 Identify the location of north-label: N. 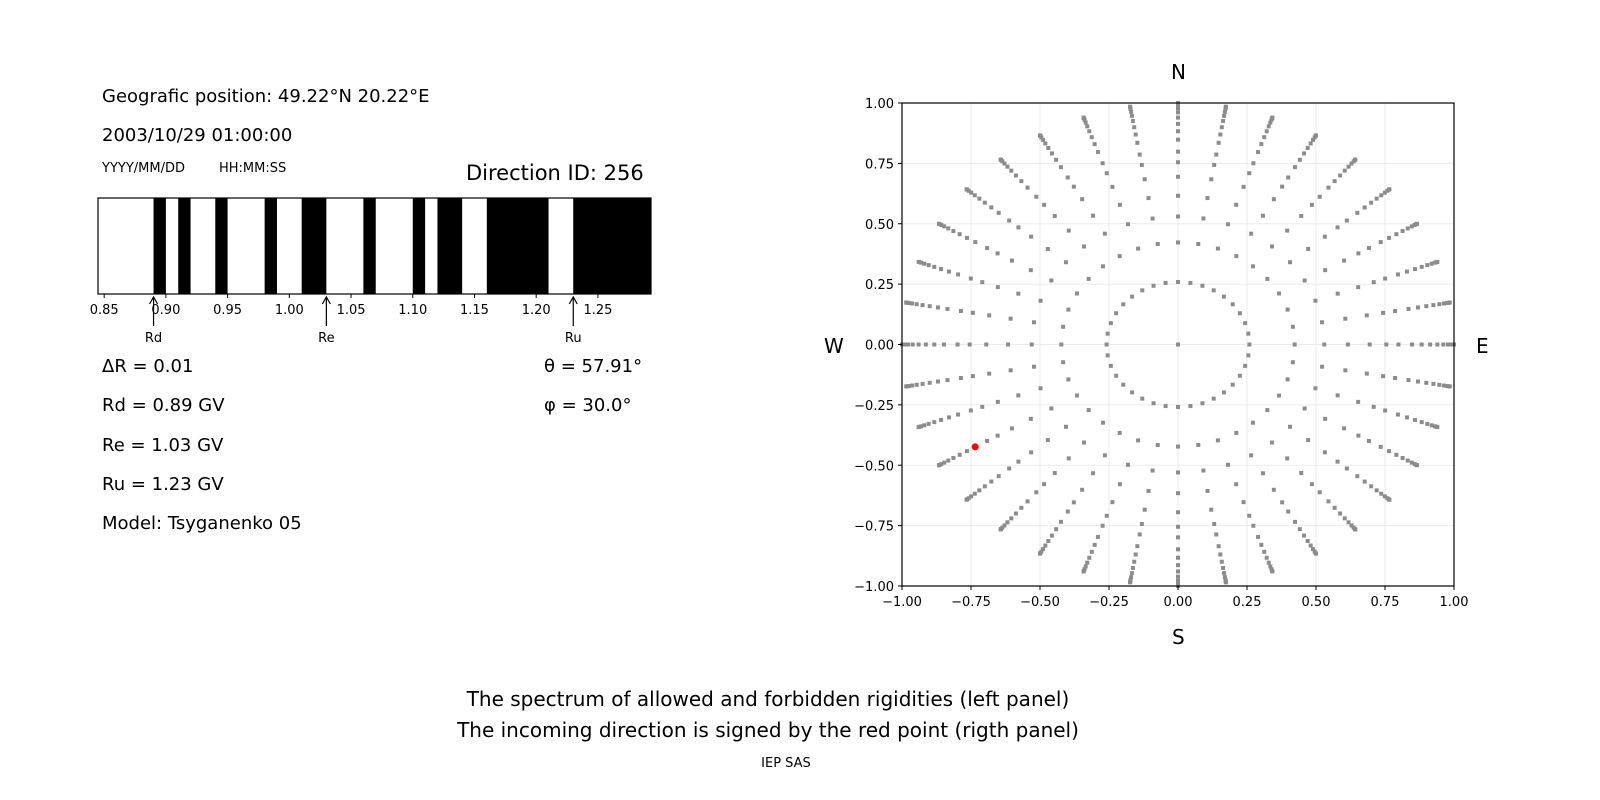
(1178, 72).